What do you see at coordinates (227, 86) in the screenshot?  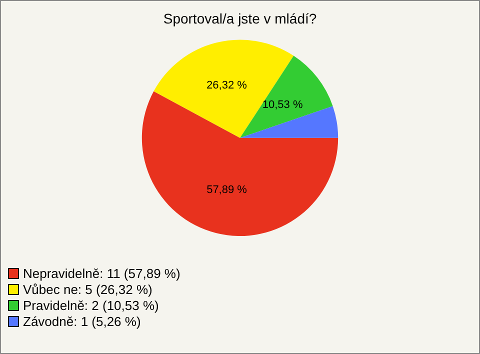 I see `data-label: 26,32 %` at bounding box center [227, 86].